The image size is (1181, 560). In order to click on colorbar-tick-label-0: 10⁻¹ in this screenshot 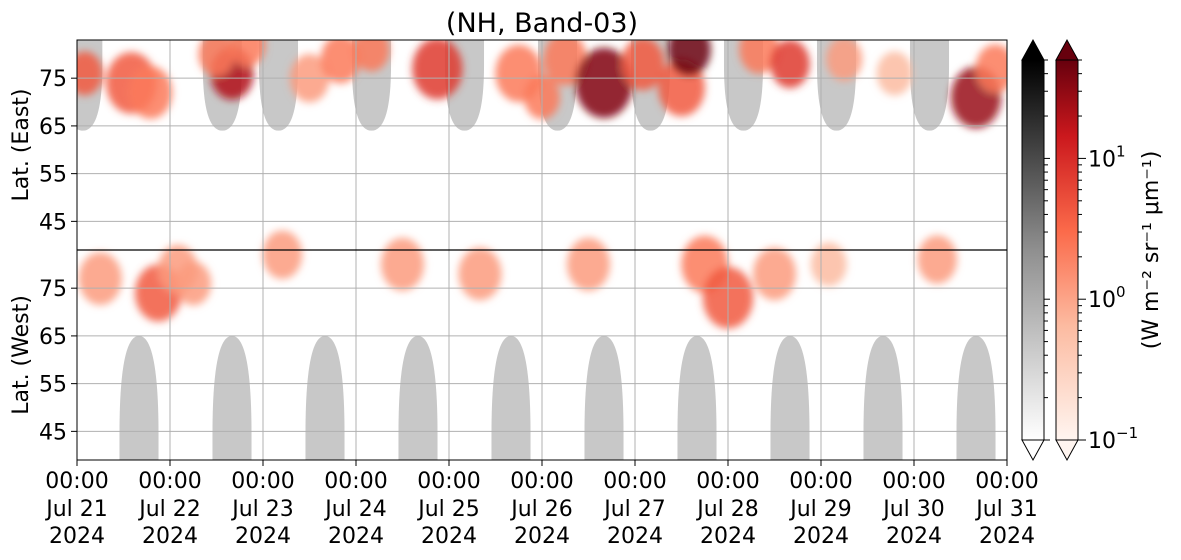, I will do `click(1113, 439)`.